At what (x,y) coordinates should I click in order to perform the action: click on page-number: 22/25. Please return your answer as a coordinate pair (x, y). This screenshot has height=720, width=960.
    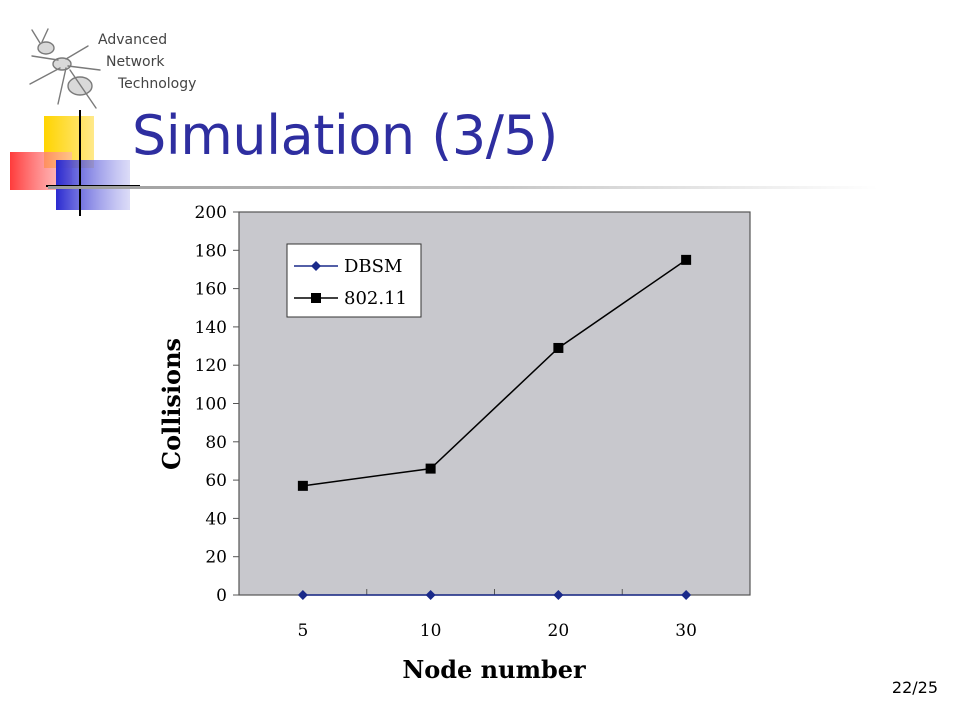
    Looking at the image, I should click on (914, 687).